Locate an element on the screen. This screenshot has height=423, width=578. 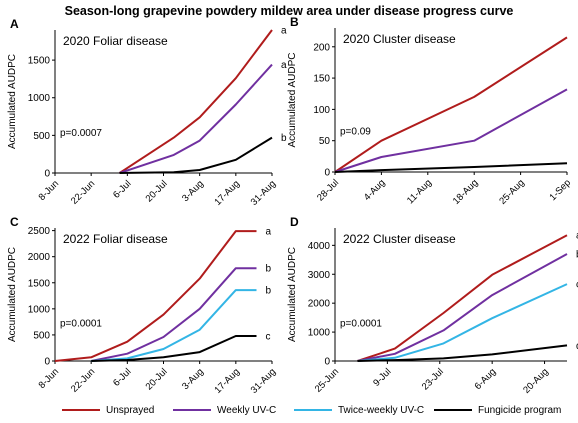
legend-item-fungicide-program: Fungicide program is located at coordinates (497, 410).